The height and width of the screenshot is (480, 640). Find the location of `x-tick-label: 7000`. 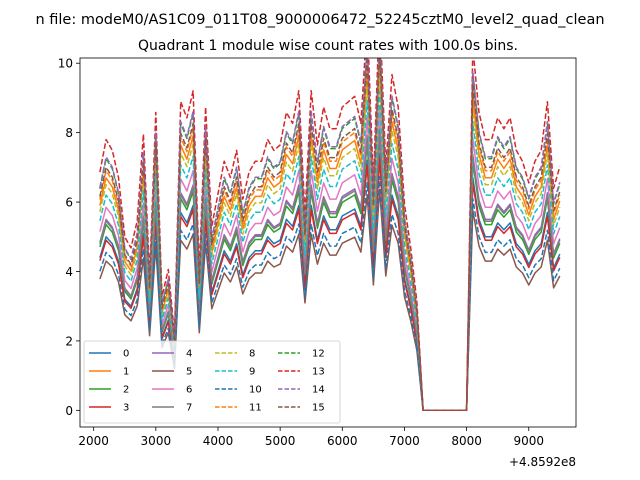

x-tick-label: 7000 is located at coordinates (404, 441).